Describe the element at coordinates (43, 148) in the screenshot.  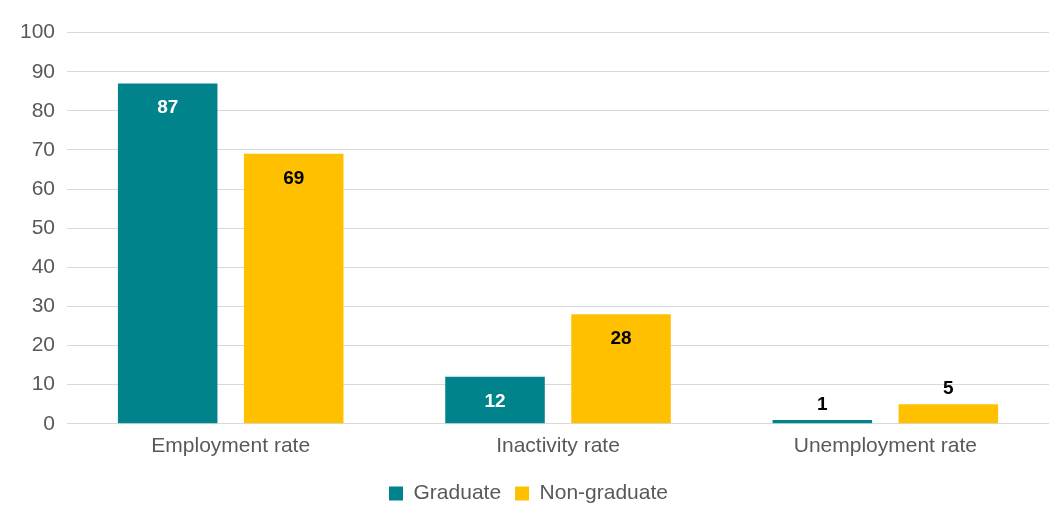
I see `y-tick-label: 70` at that location.